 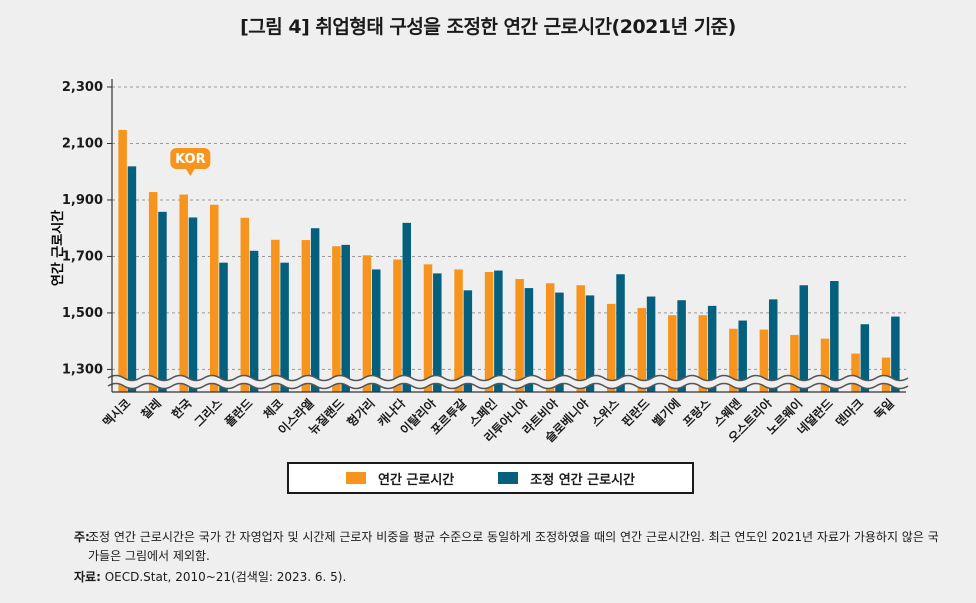 What do you see at coordinates (82, 87) in the screenshot?
I see `y-tick-label: 2,300` at bounding box center [82, 87].